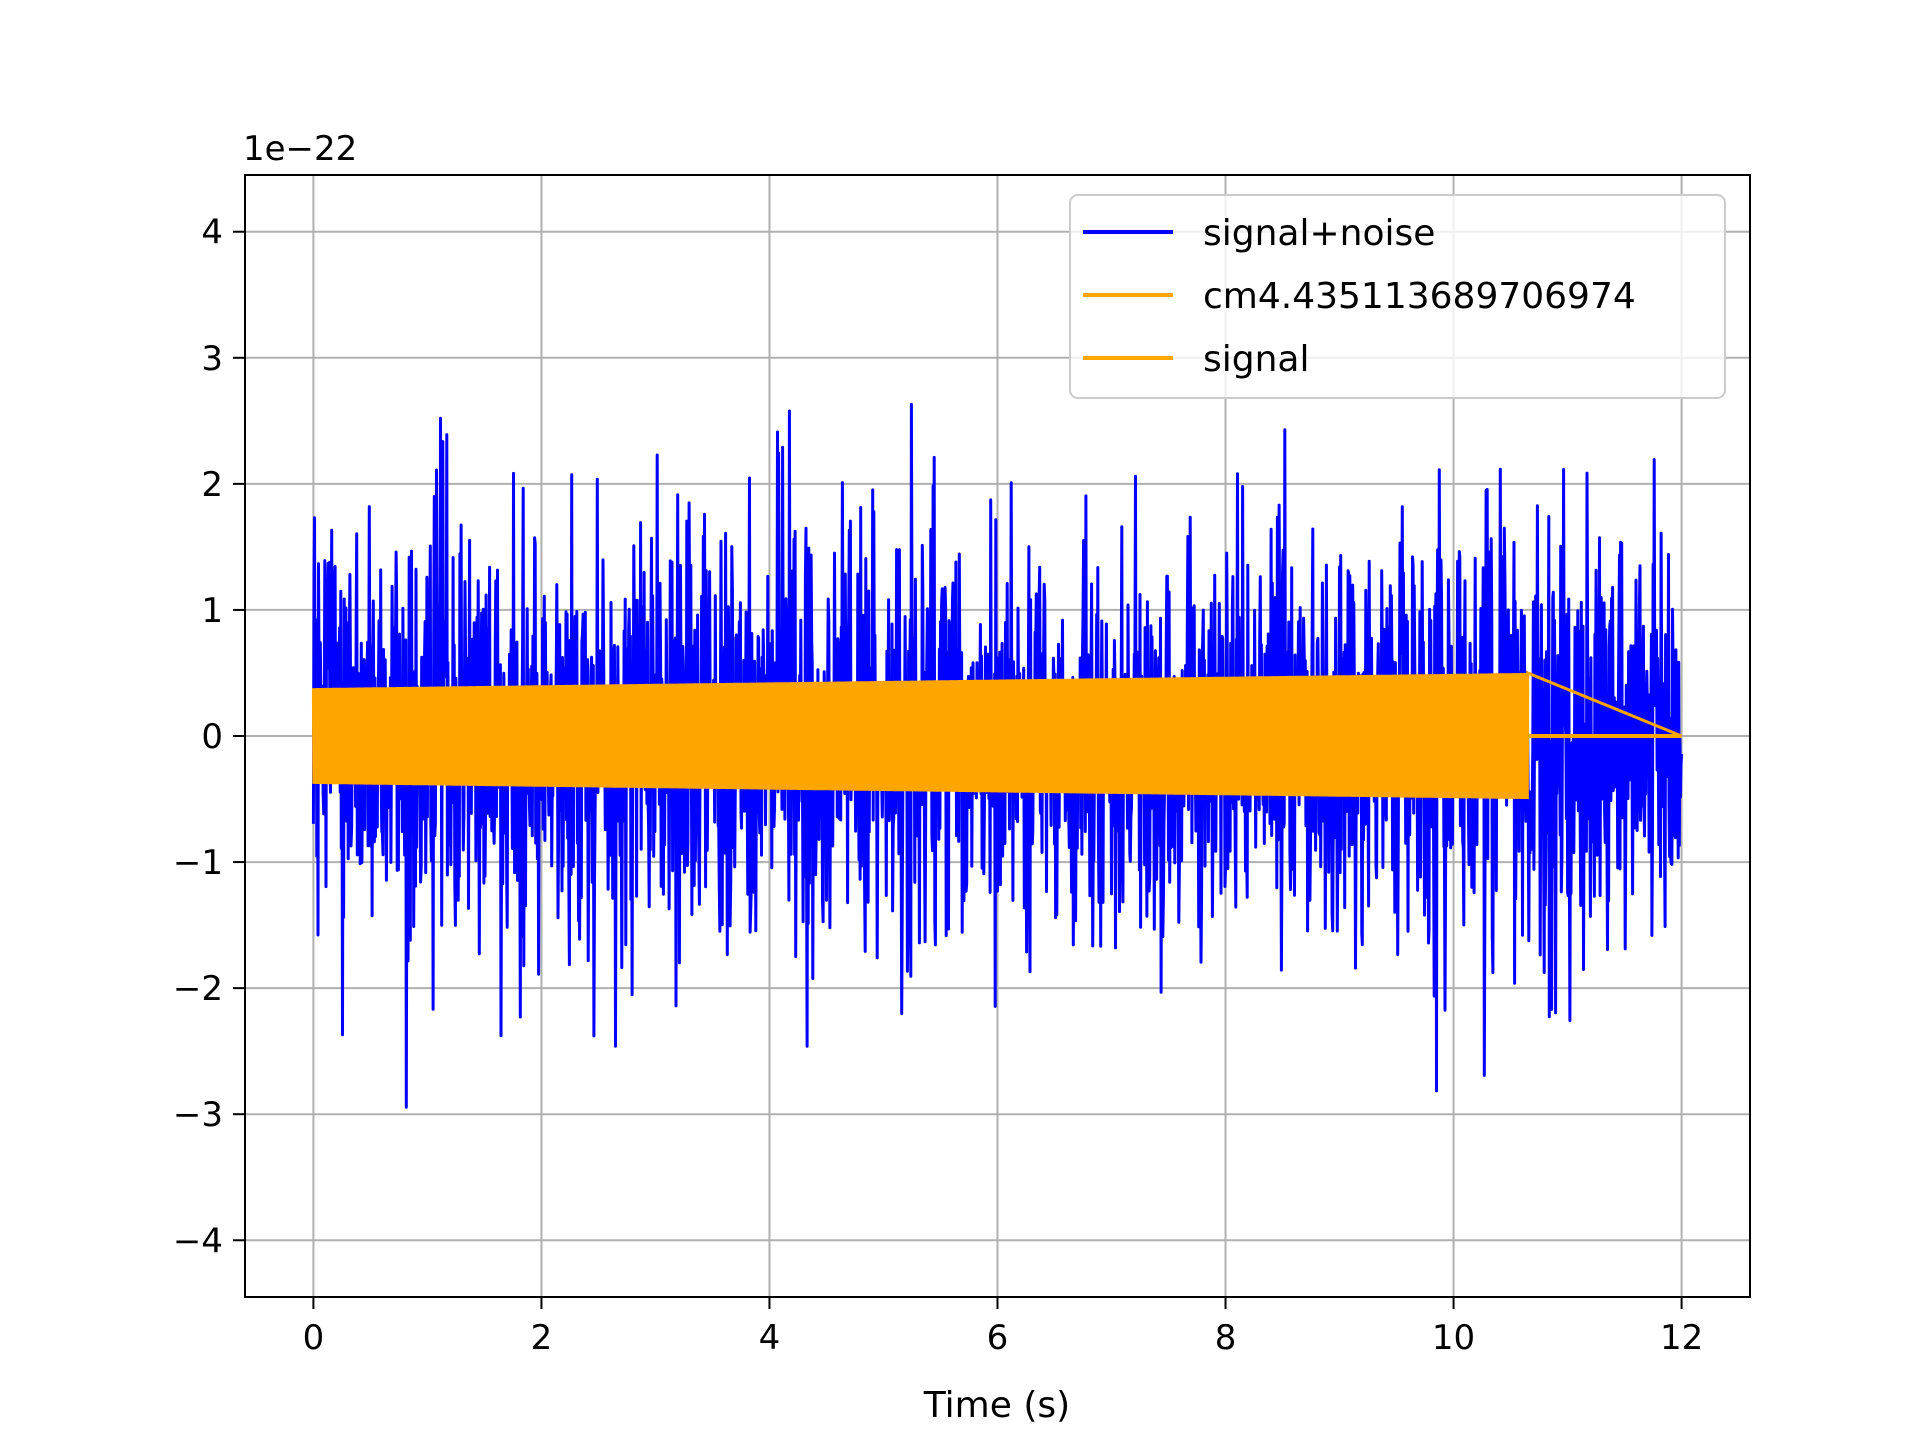 Image resolution: width=1920 pixels, height=1440 pixels. I want to click on y-tick-label: −2, so click(198, 989).